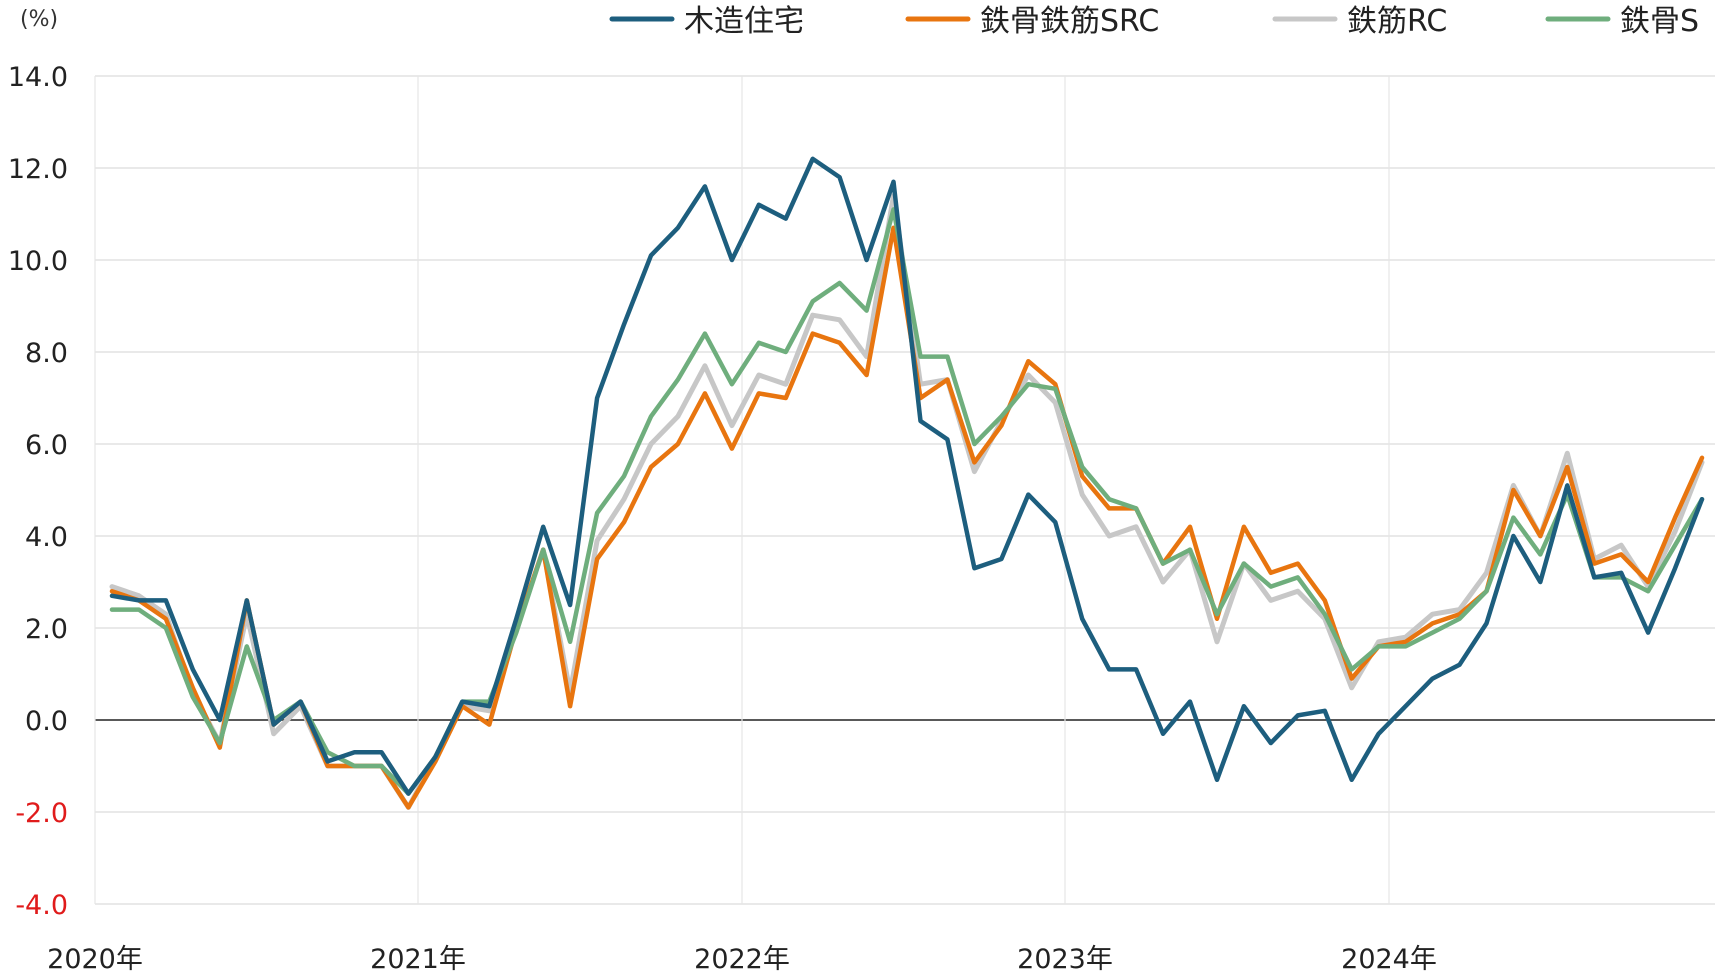 This screenshot has height=976, width=1720. I want to click on legend-label: 鉄骨S, so click(1659, 21).